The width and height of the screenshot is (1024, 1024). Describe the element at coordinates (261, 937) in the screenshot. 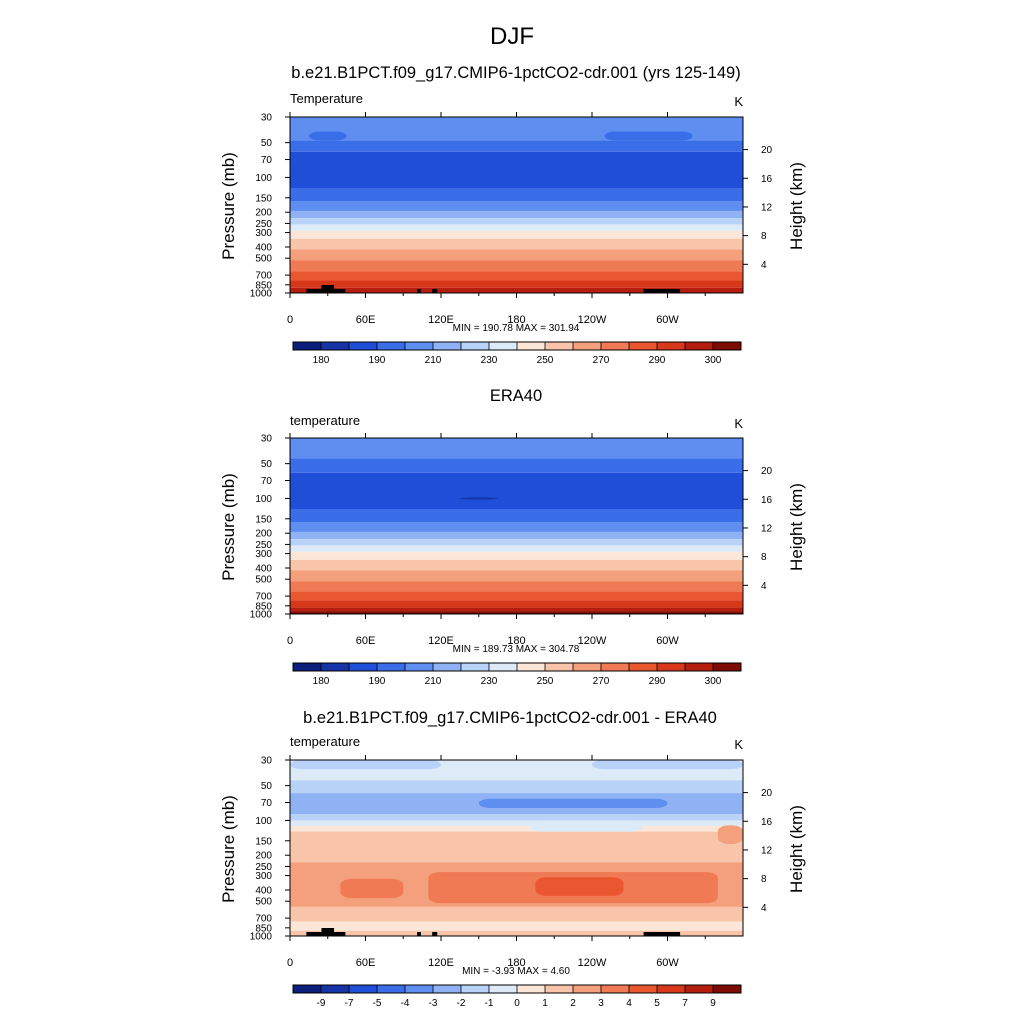

I see `y-tick-label: 1000` at that location.